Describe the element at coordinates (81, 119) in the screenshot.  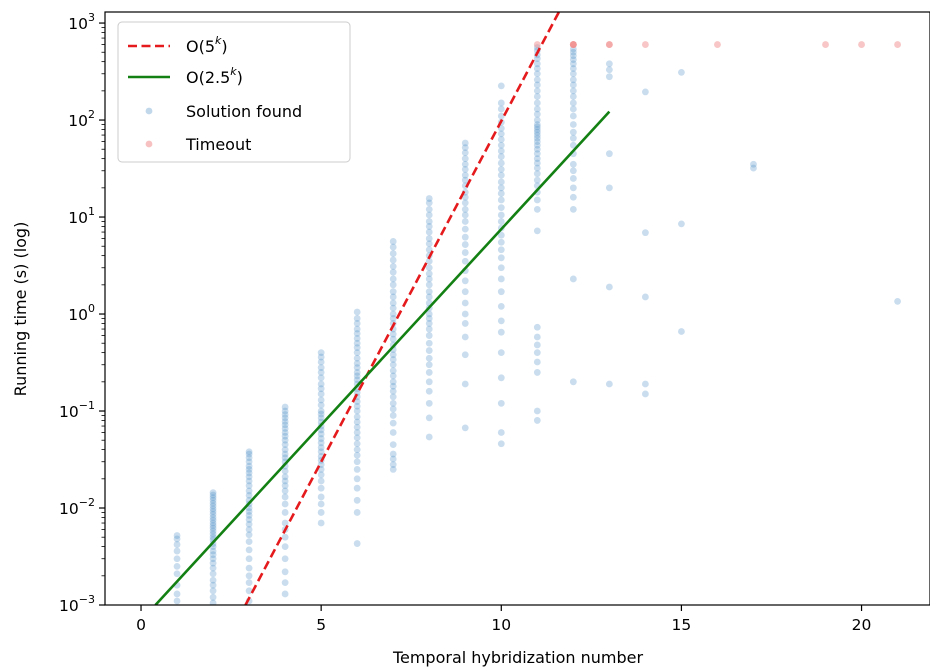
I see `y-tick-label: 10²` at that location.